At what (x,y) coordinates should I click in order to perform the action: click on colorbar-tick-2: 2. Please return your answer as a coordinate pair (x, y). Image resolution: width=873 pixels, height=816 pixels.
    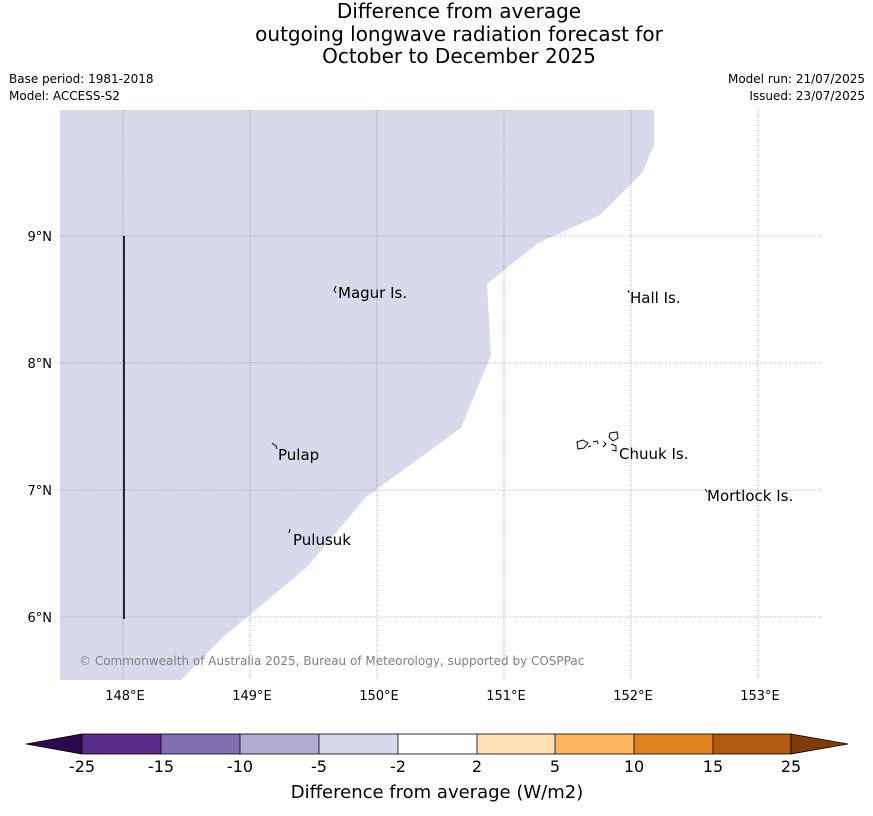
    Looking at the image, I should click on (477, 766).